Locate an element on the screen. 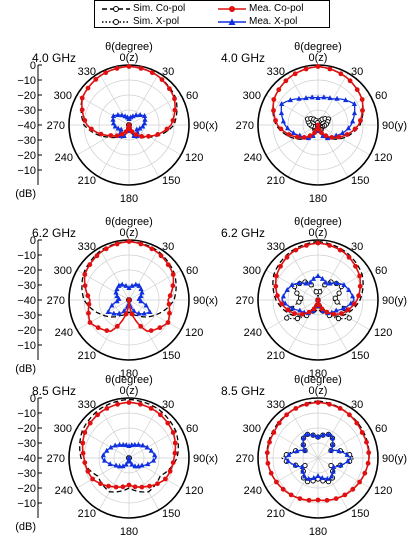 The height and width of the screenshot is (550, 416). angle-label-330: 330 is located at coordinates (87, 405).